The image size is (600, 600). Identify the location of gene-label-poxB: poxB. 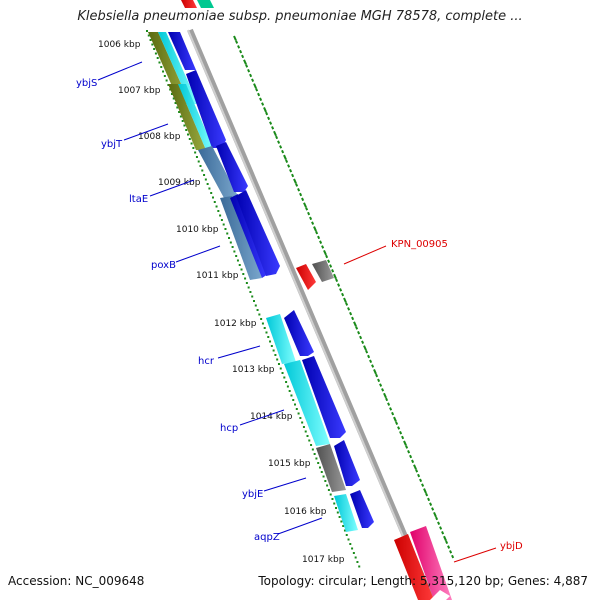
(163, 265).